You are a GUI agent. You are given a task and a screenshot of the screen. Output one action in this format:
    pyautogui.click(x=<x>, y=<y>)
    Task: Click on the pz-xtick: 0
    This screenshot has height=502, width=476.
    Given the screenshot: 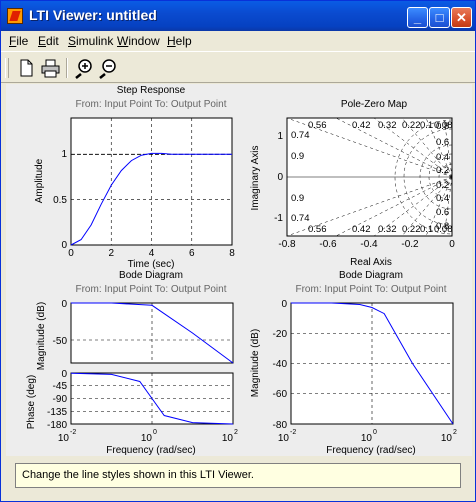 What is the action you would take?
    pyautogui.click(x=452, y=244)
    